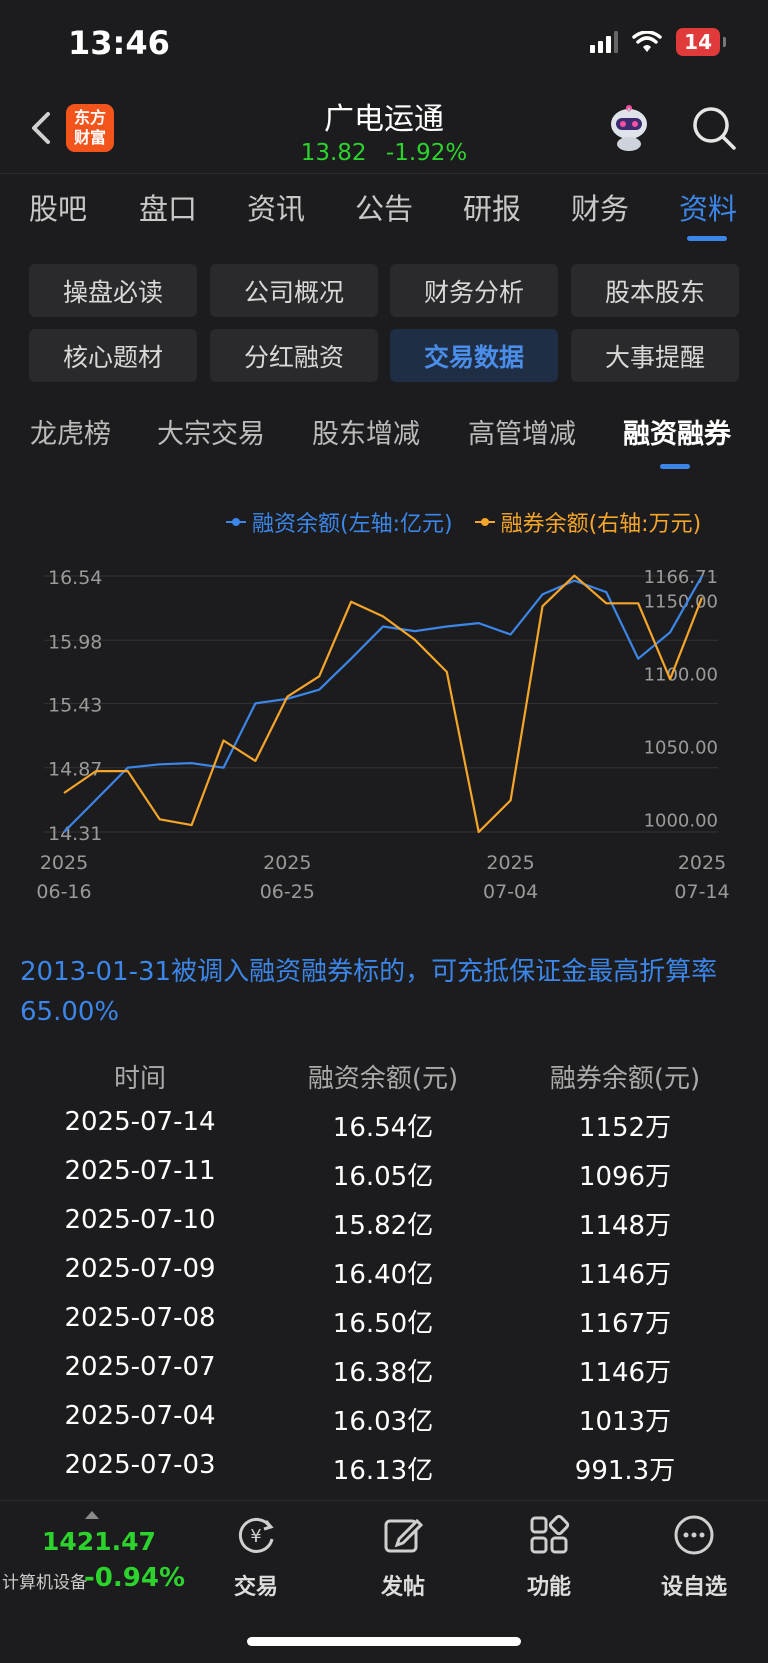  Describe the element at coordinates (119, 43) in the screenshot. I see `status-time: 13:46` at that location.